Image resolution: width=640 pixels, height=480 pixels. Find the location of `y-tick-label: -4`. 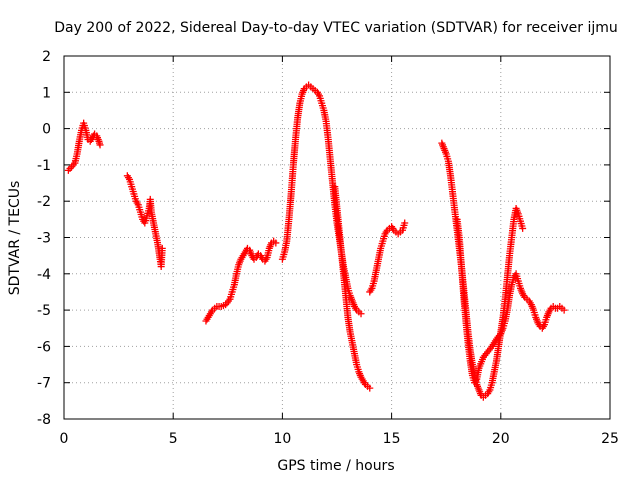

y-tick-label: -4 is located at coordinates (44, 275).